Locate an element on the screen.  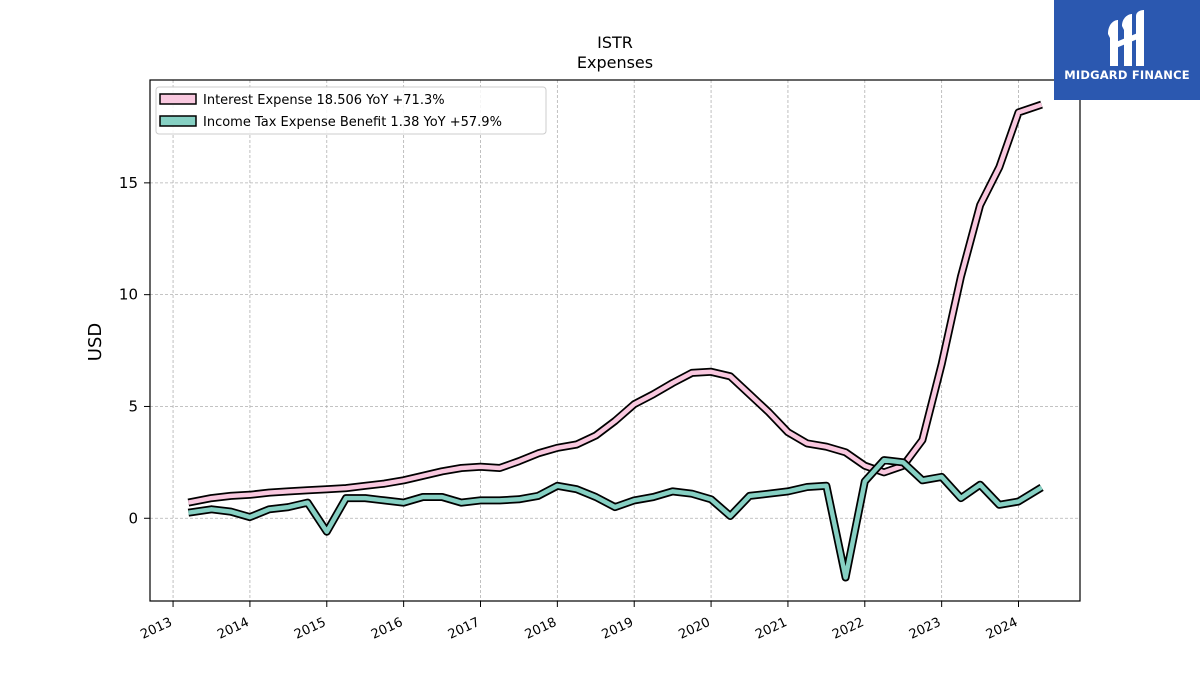
y-tick-label: 5 is located at coordinates (133, 406).